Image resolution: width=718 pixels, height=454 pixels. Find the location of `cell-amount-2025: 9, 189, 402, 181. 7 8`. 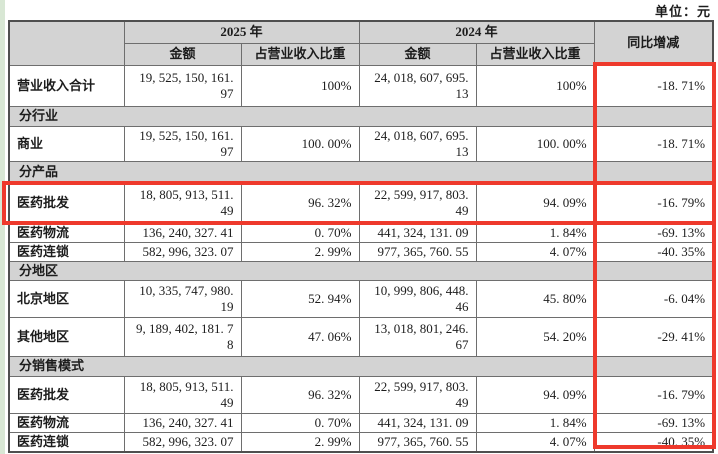

cell-amount-2025: 9, 189, 402, 181. 7 8 is located at coordinates (182, 336).